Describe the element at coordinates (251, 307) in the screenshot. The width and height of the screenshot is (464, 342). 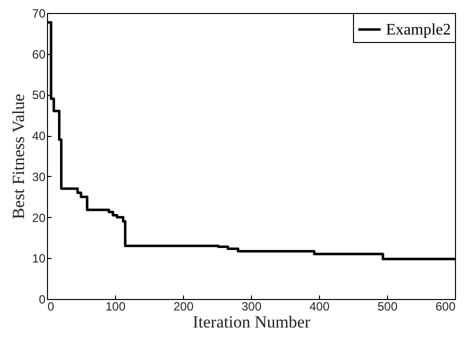
I see `x-tick-label: 300` at that location.